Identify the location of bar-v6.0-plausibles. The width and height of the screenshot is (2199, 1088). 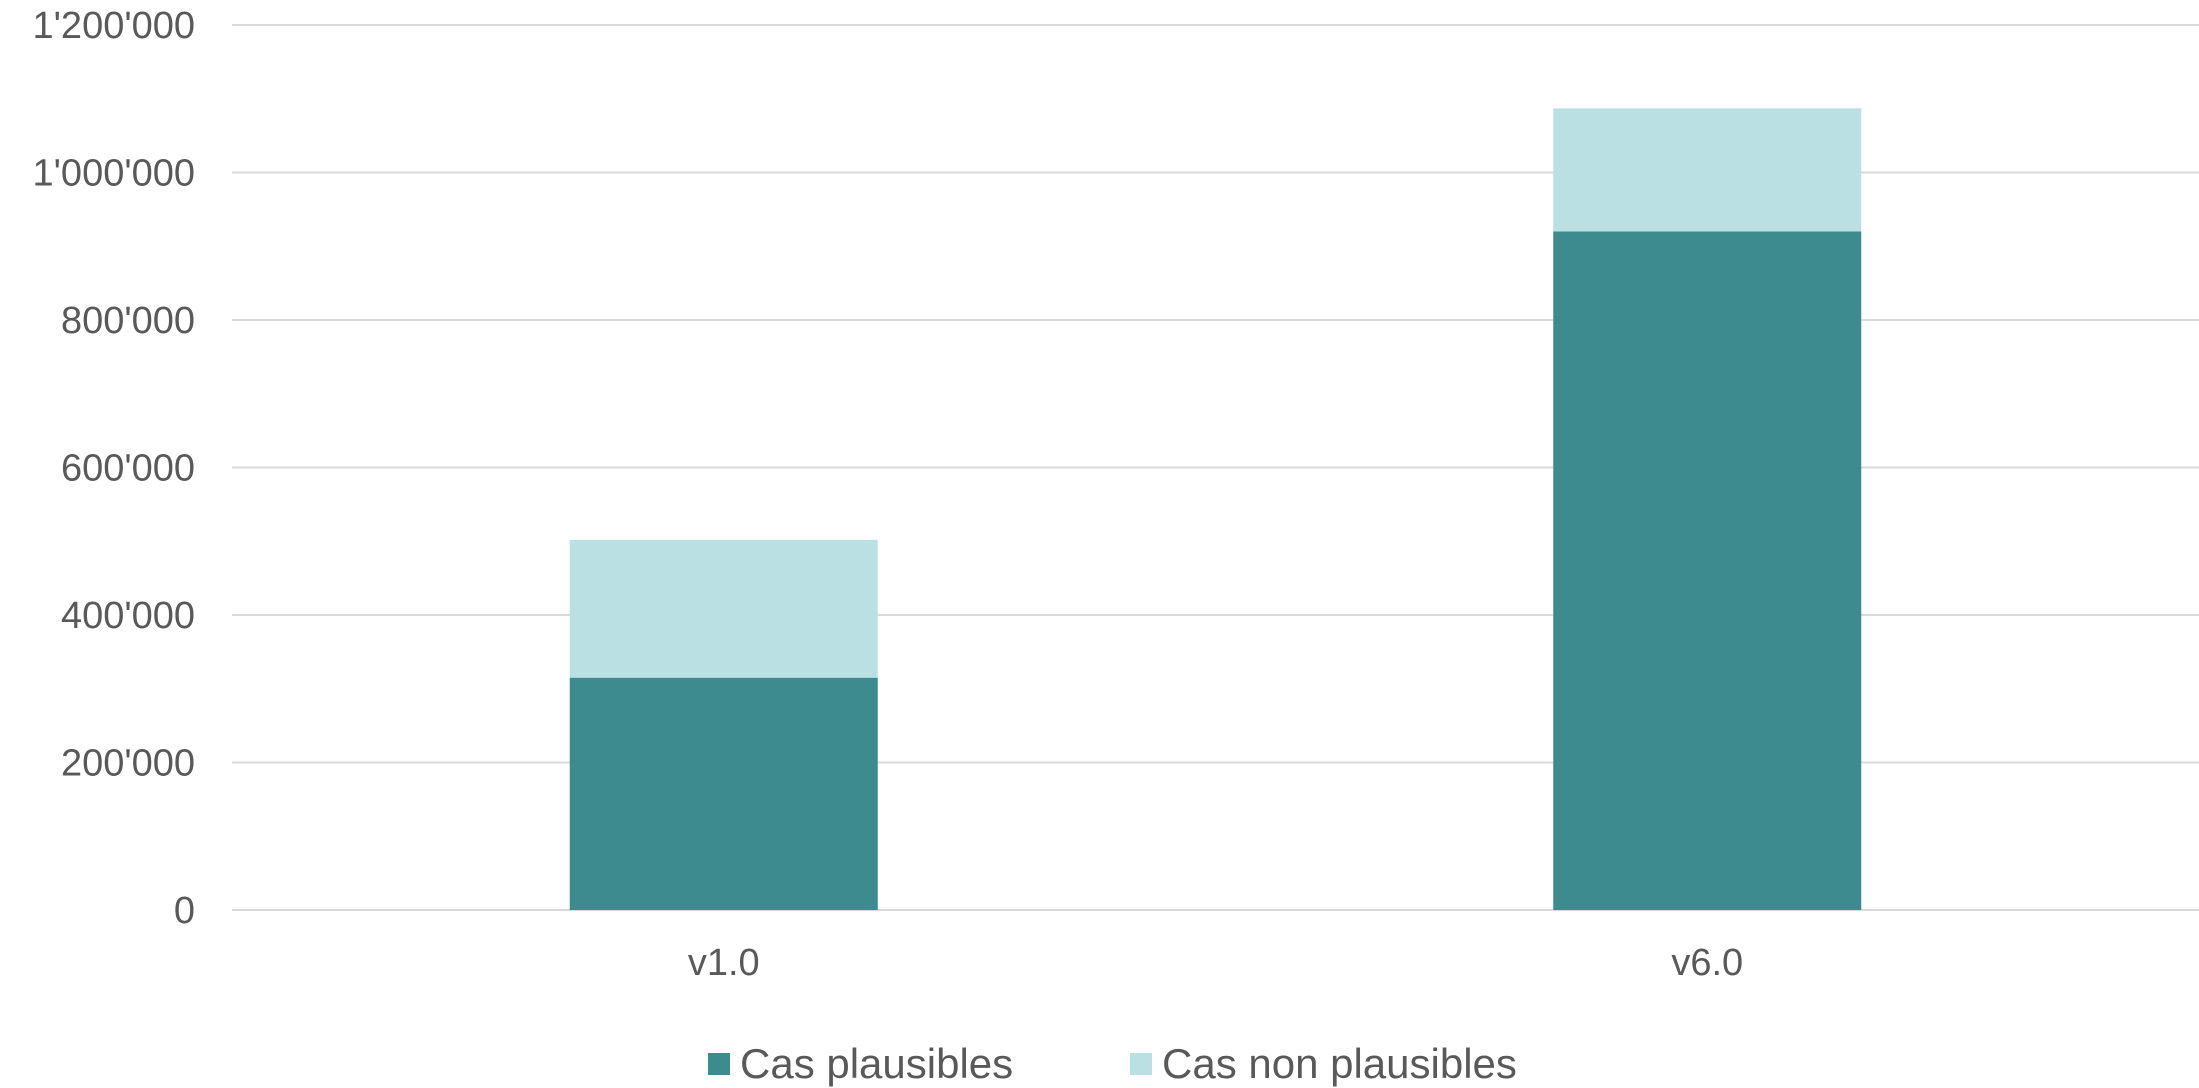
(1707, 570).